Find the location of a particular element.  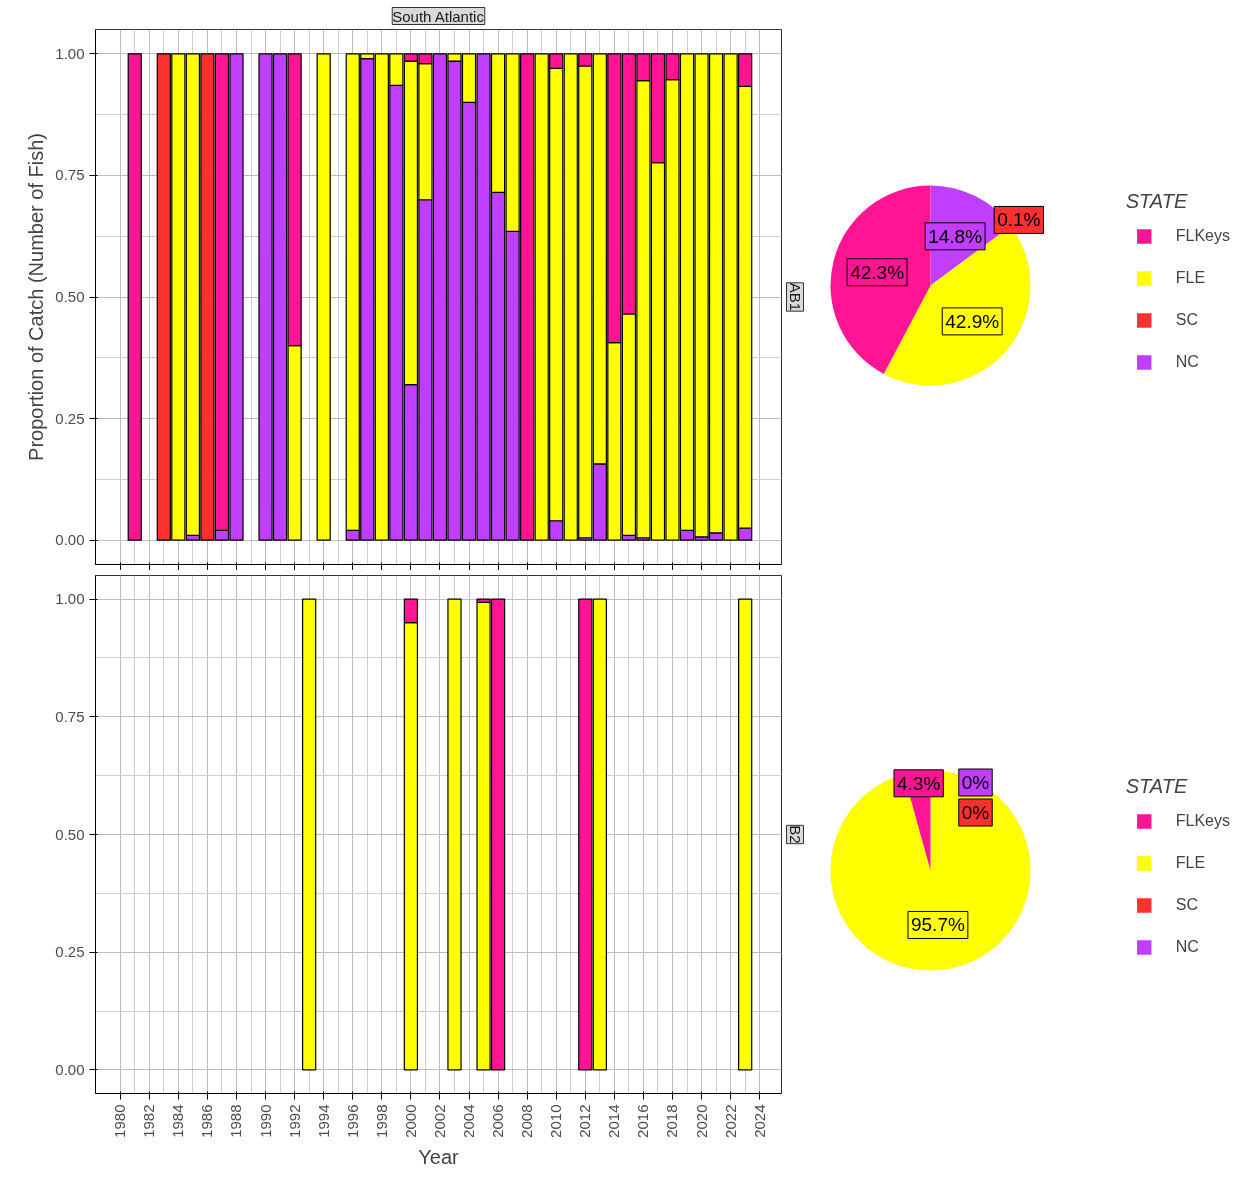

x-tick-label: 2002 is located at coordinates (439, 1121).